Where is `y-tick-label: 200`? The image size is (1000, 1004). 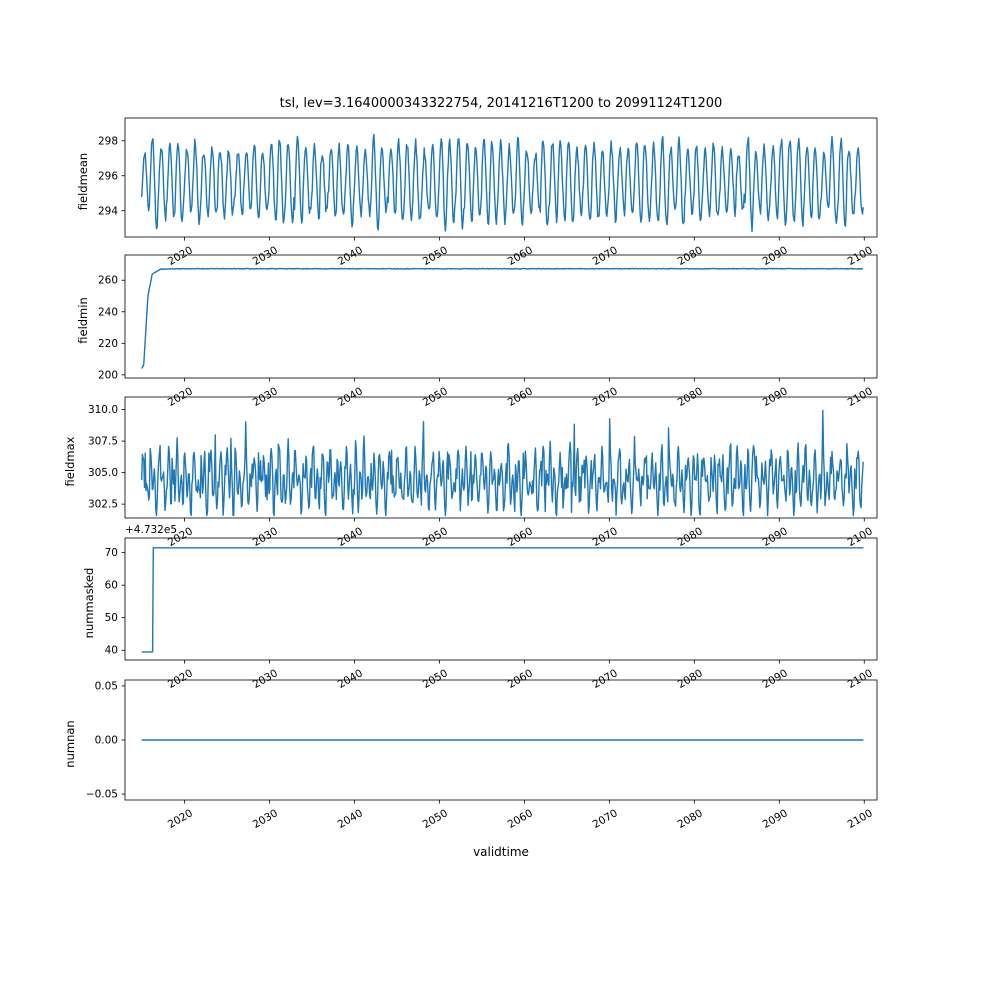 y-tick-label: 200 is located at coordinates (108, 375).